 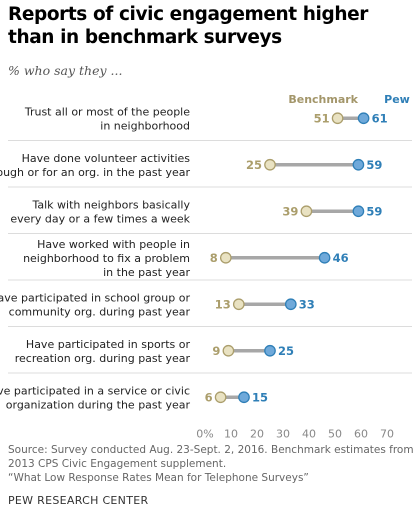 I want to click on x-tick-label: 60, so click(x=361, y=434).